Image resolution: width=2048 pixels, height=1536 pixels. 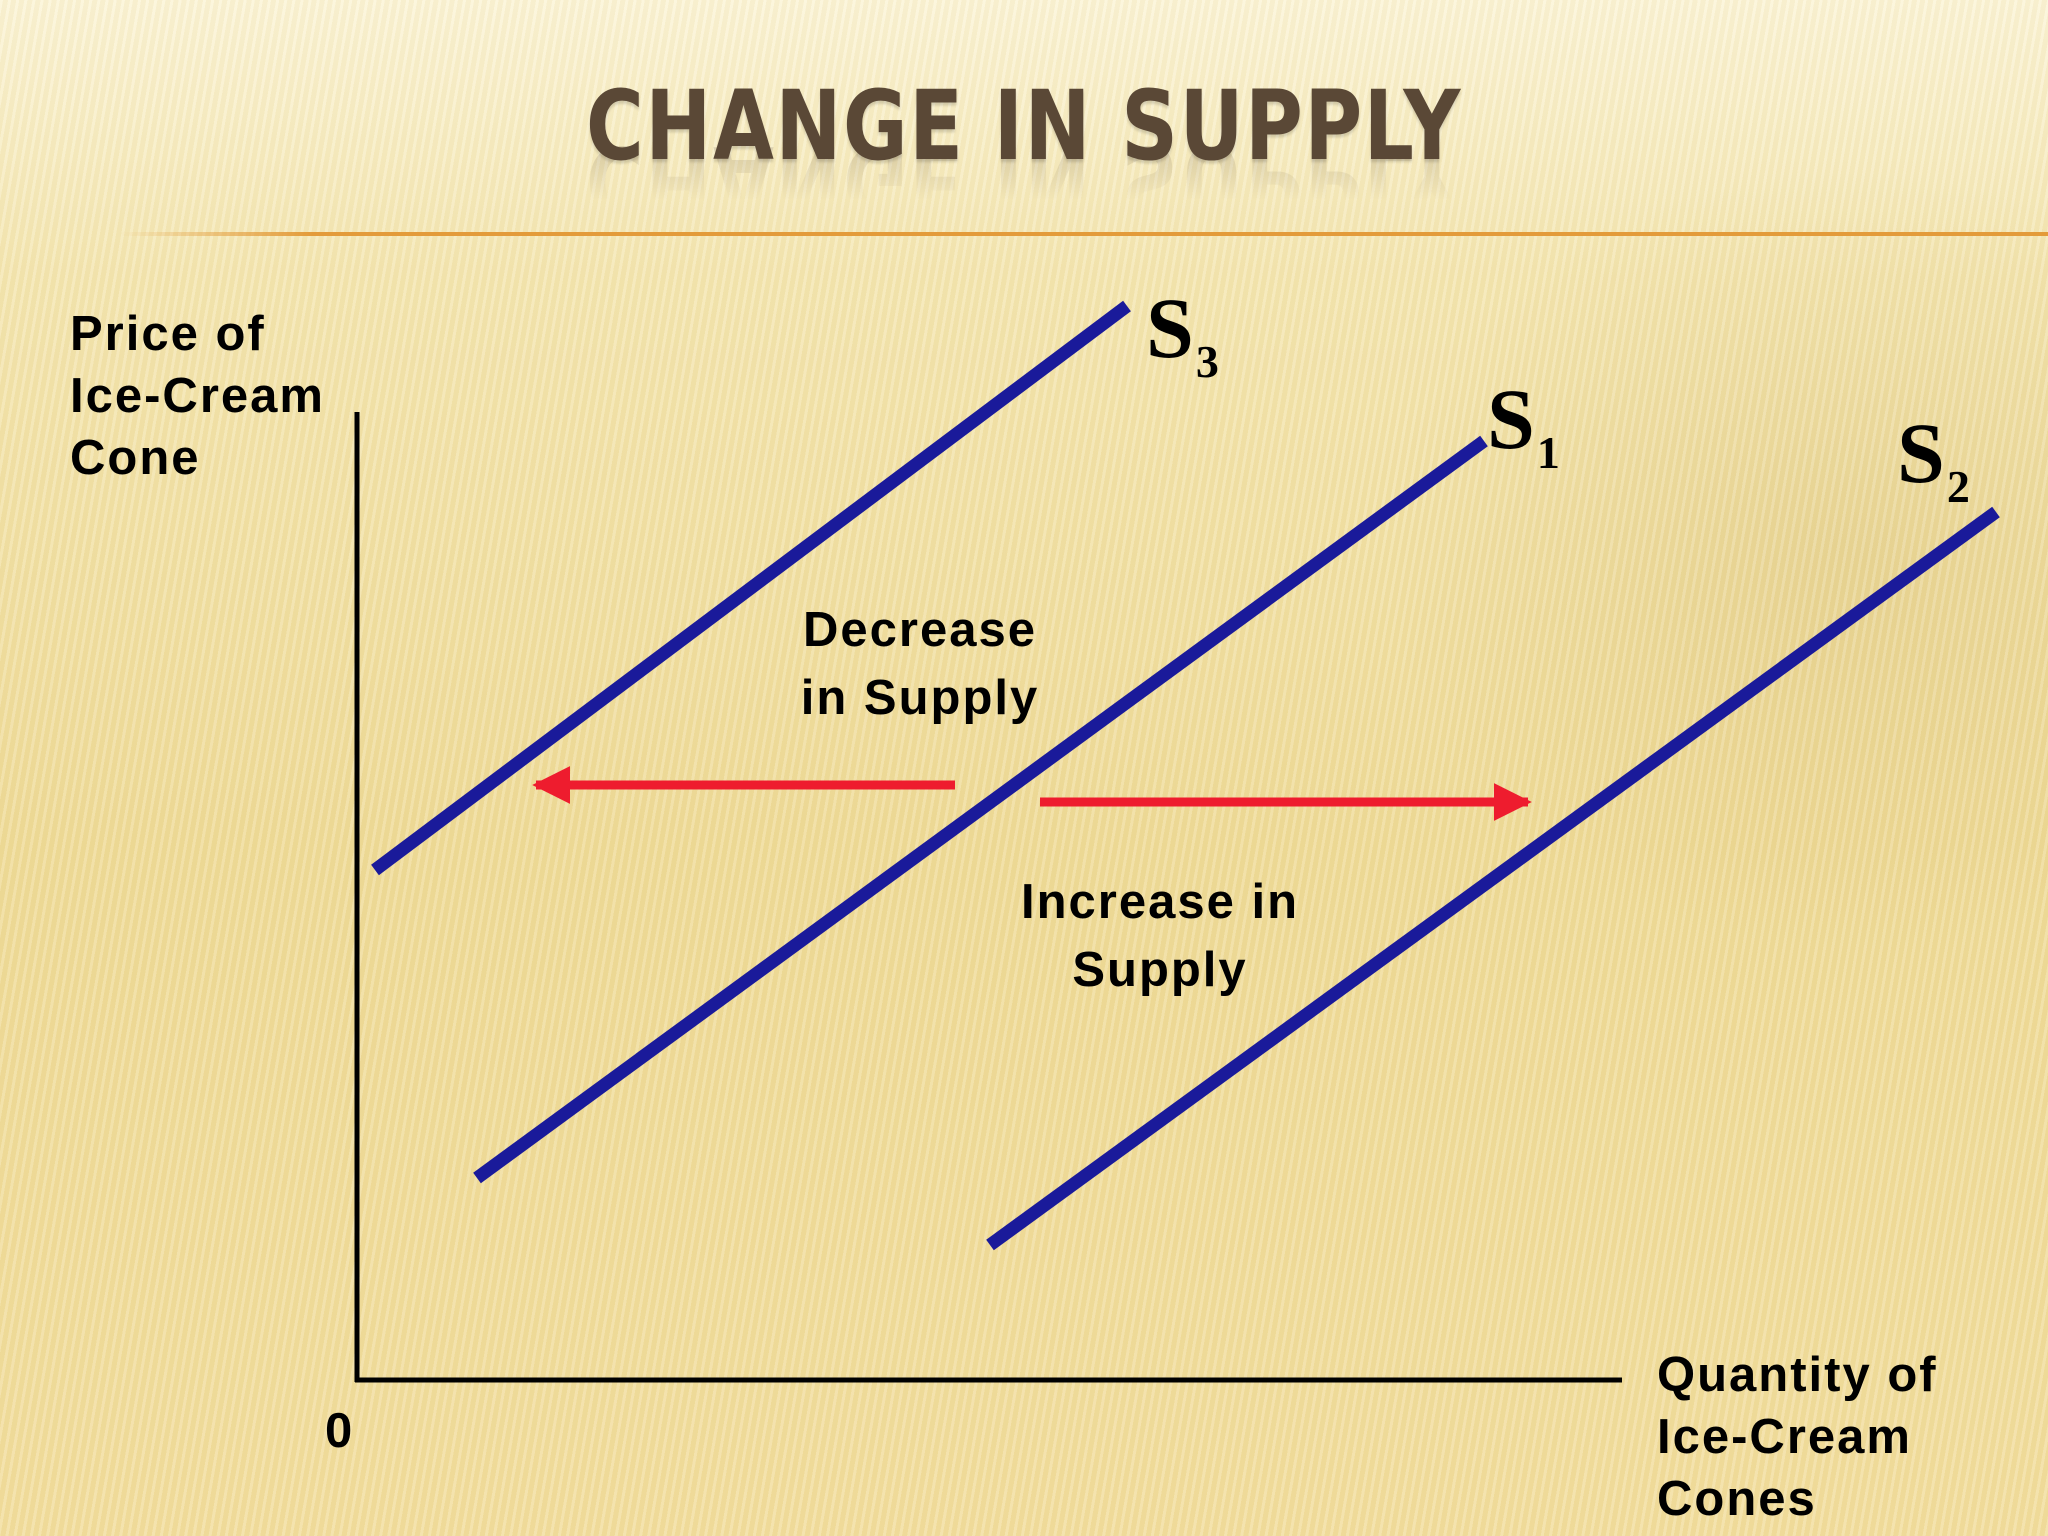 I want to click on supply-curve-s3, so click(x=751, y=588).